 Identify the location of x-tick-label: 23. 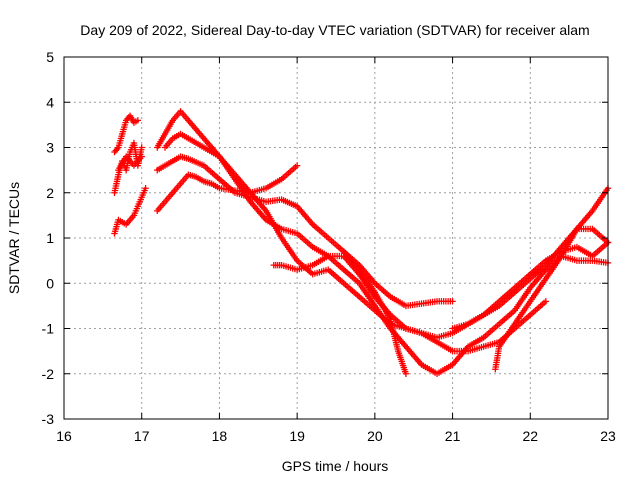
(608, 436).